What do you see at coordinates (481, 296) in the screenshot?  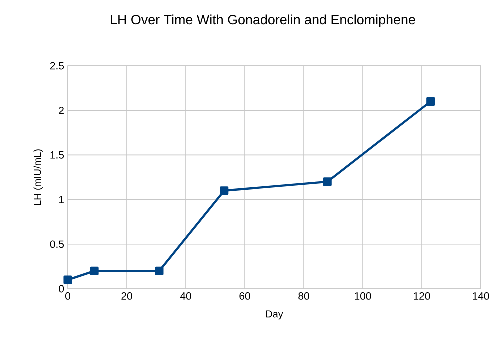 I see `x-tick-label: 140` at bounding box center [481, 296].